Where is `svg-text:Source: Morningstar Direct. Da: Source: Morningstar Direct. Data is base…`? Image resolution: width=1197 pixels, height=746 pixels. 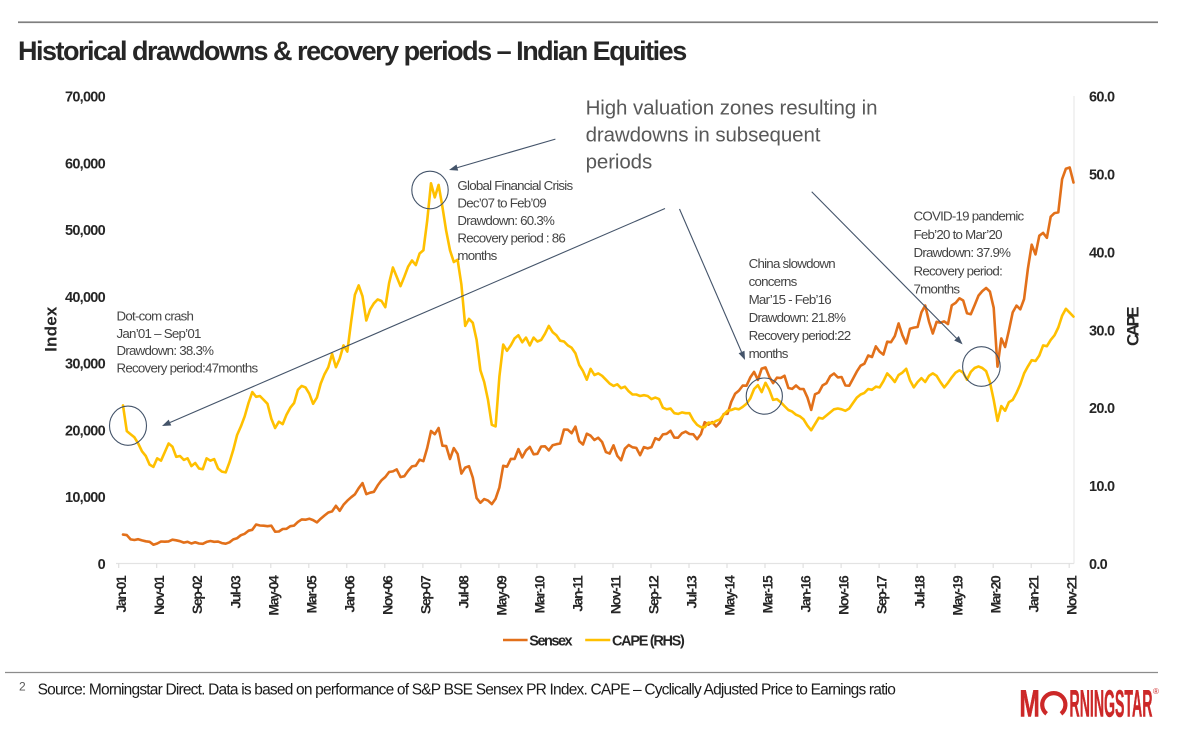 svg-text:Source: Morningstar Direct. Da: Source: Morningstar Direct. Data is base… is located at coordinates (467, 689).